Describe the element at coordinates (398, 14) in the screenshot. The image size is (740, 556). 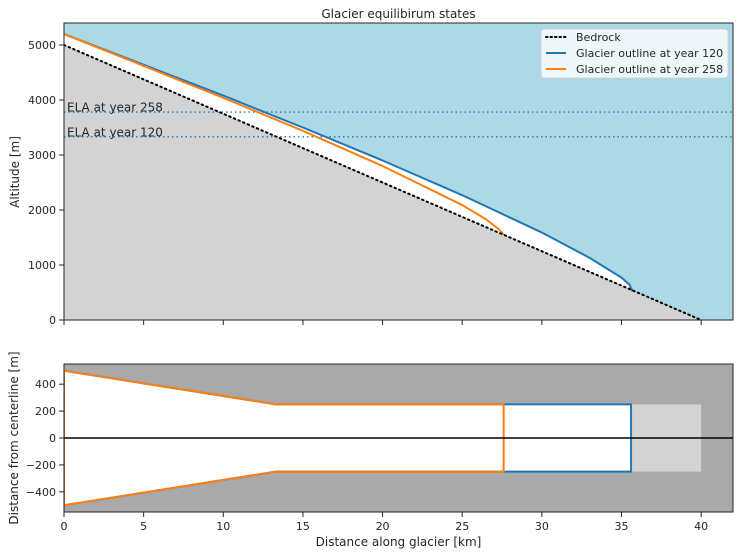
I see `chart-title: Glacier equilibirum states` at that location.